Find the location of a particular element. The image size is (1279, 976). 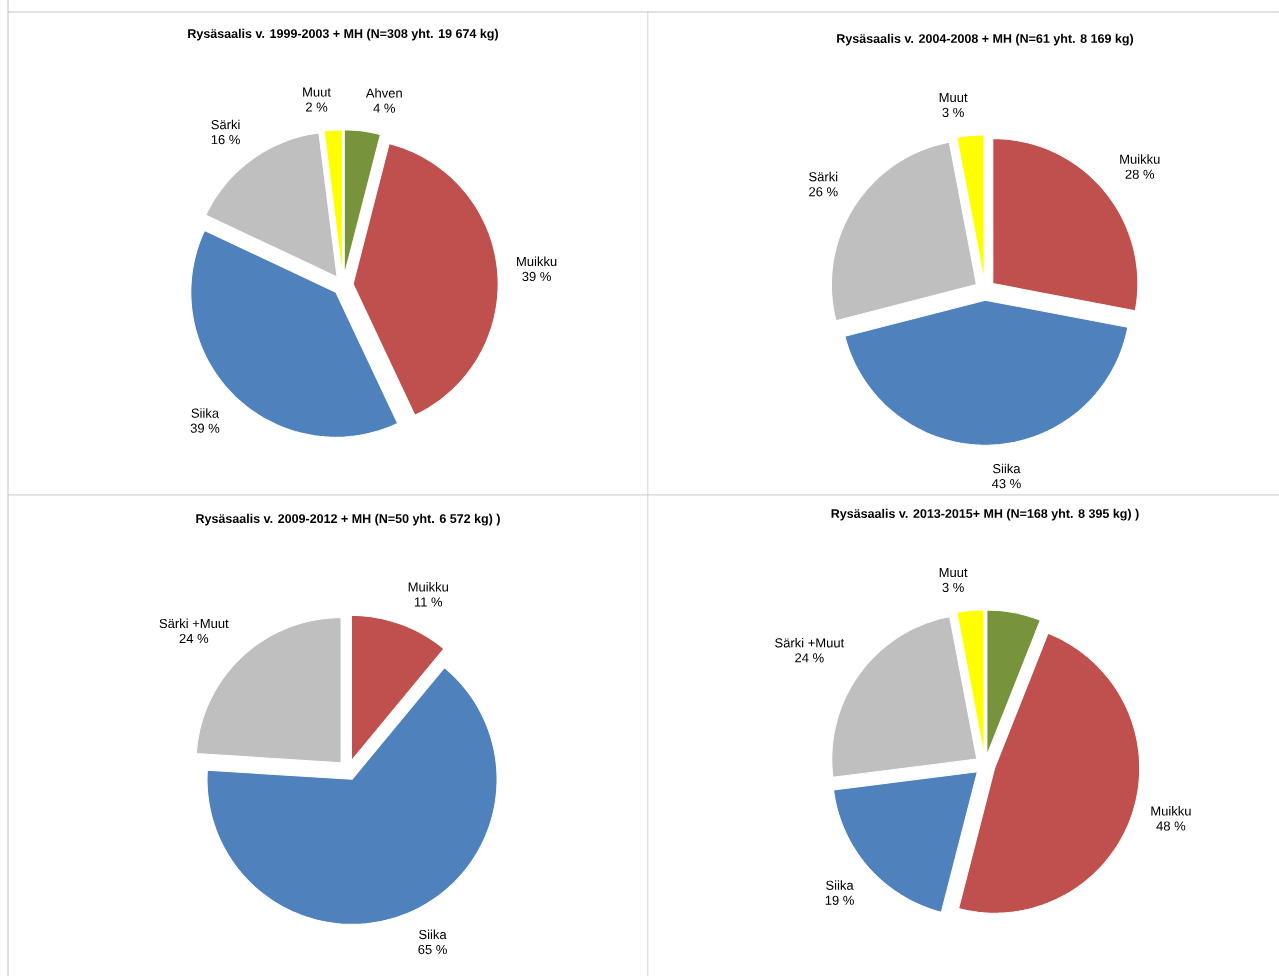

chart-title: Rysäsaalis v. 2009-2012 + MH (N=50 yht. 6 572 kg) ) is located at coordinates (348, 519).